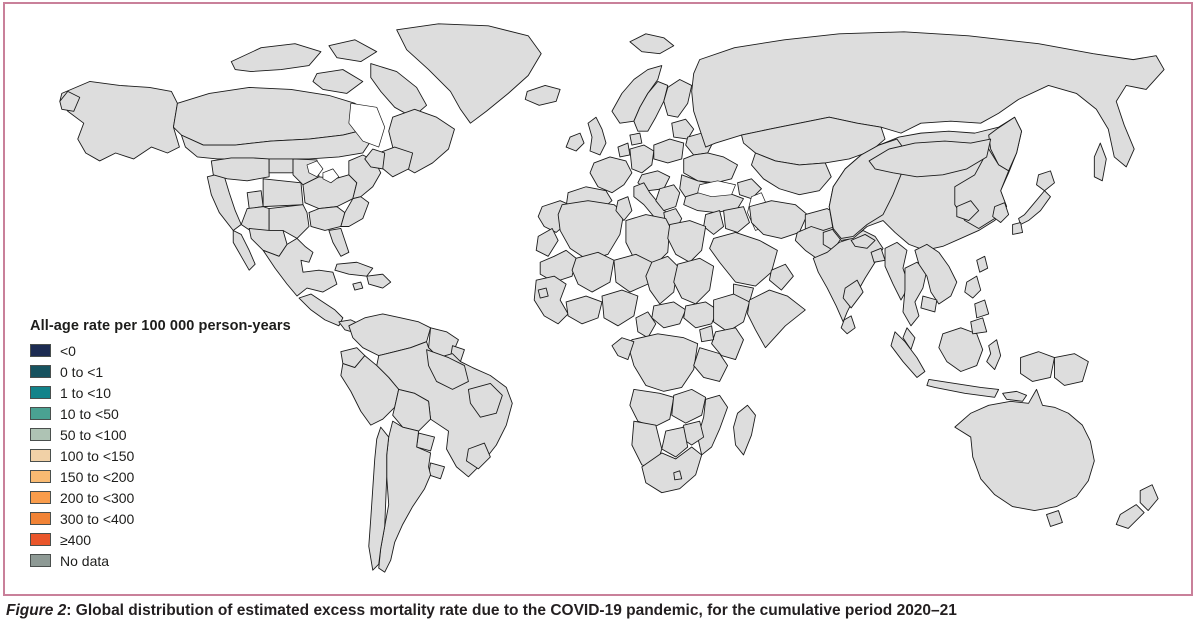  I want to click on legend-item-0: <0, so click(160, 350).